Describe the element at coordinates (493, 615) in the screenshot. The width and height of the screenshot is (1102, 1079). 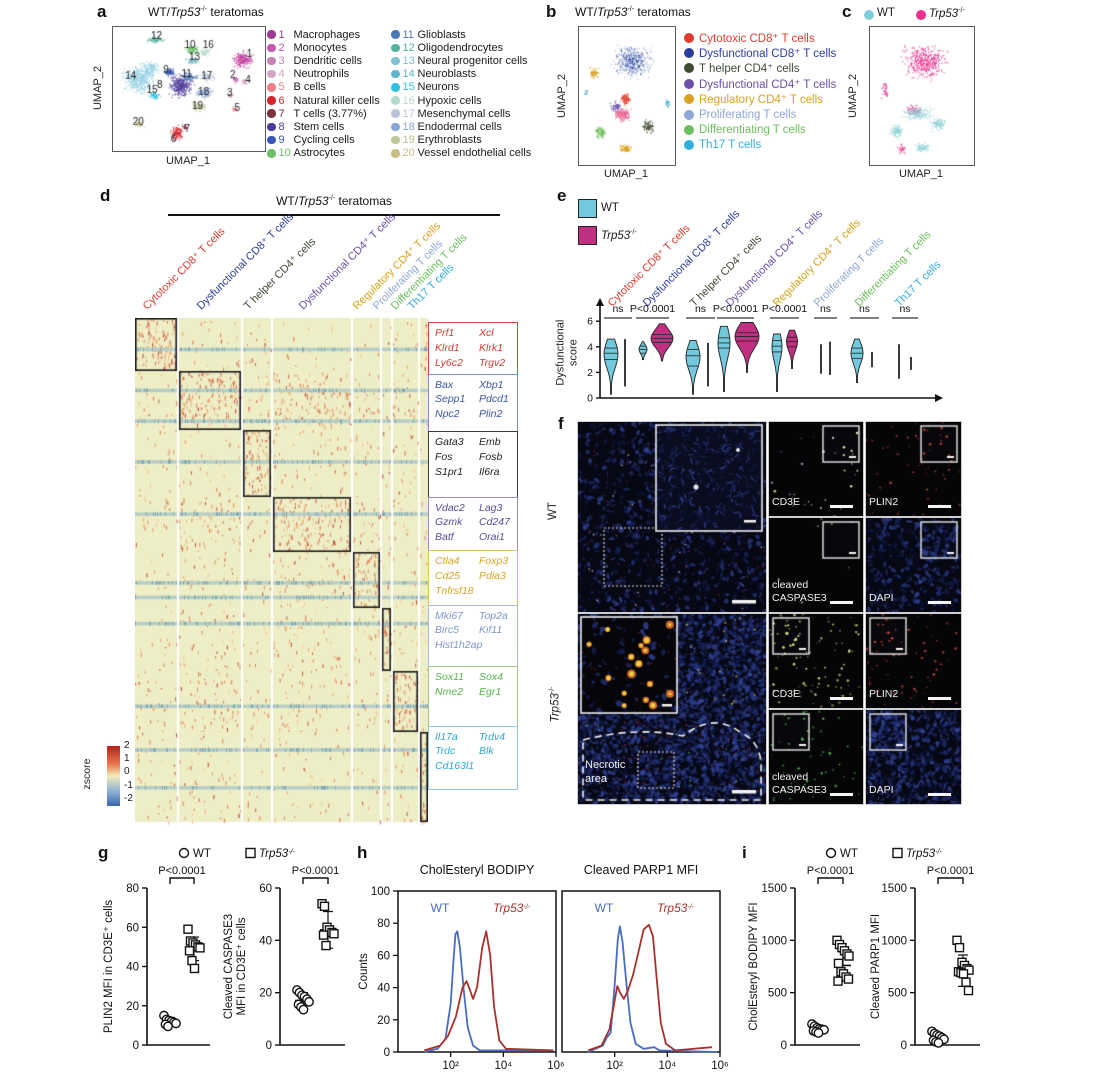
I see `gene-label: Top2a` at that location.